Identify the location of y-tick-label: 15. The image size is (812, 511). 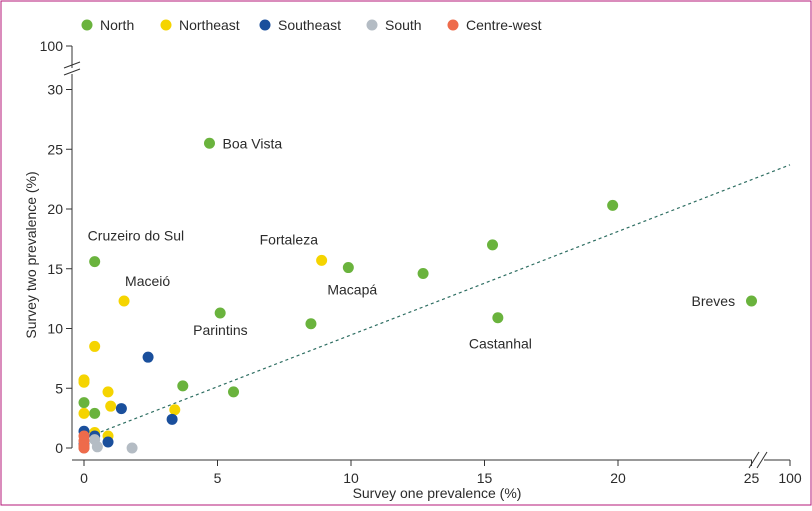
(55, 269).